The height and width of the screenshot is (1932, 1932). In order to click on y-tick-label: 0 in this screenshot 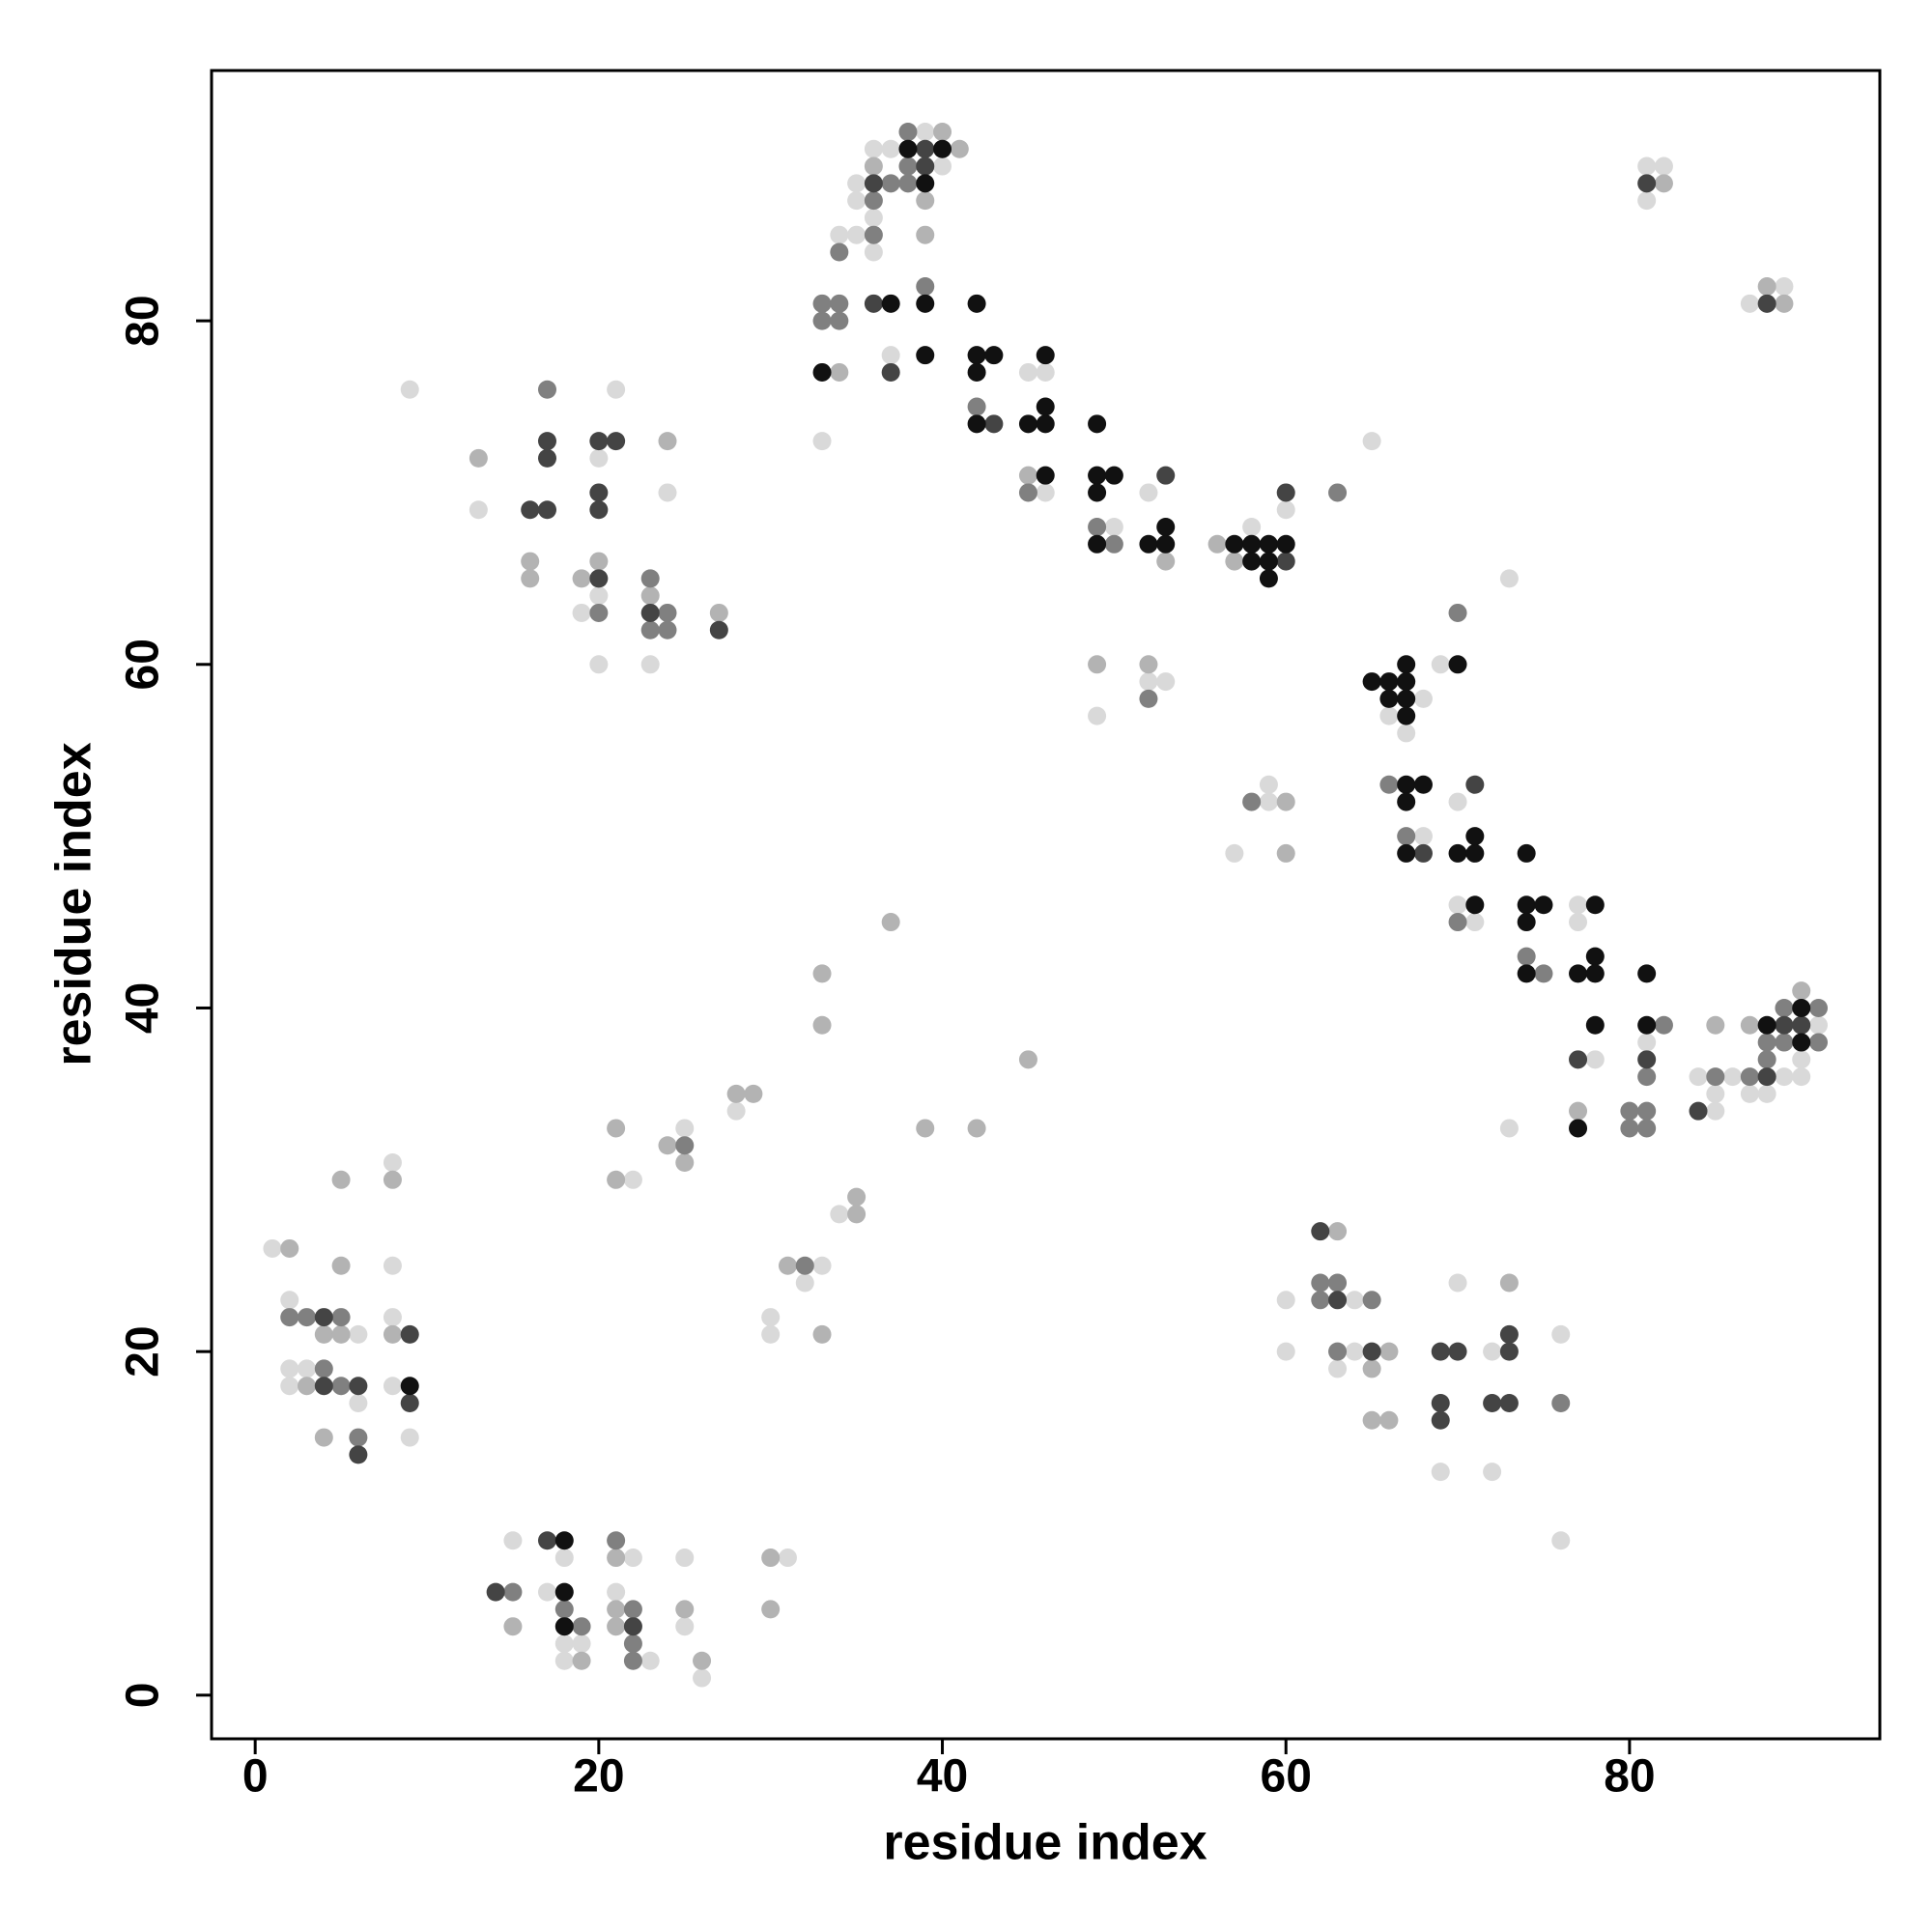, I will do `click(143, 1695)`.